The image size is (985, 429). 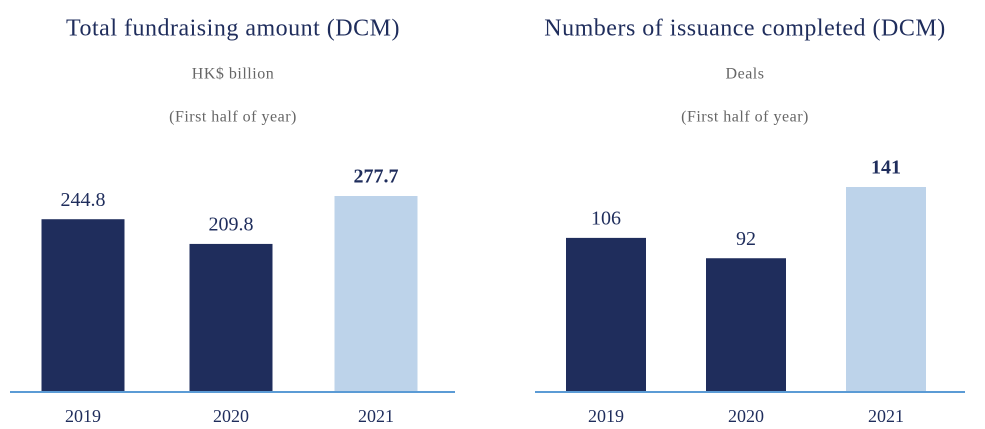 I want to click on value-label: 106, so click(x=606, y=218).